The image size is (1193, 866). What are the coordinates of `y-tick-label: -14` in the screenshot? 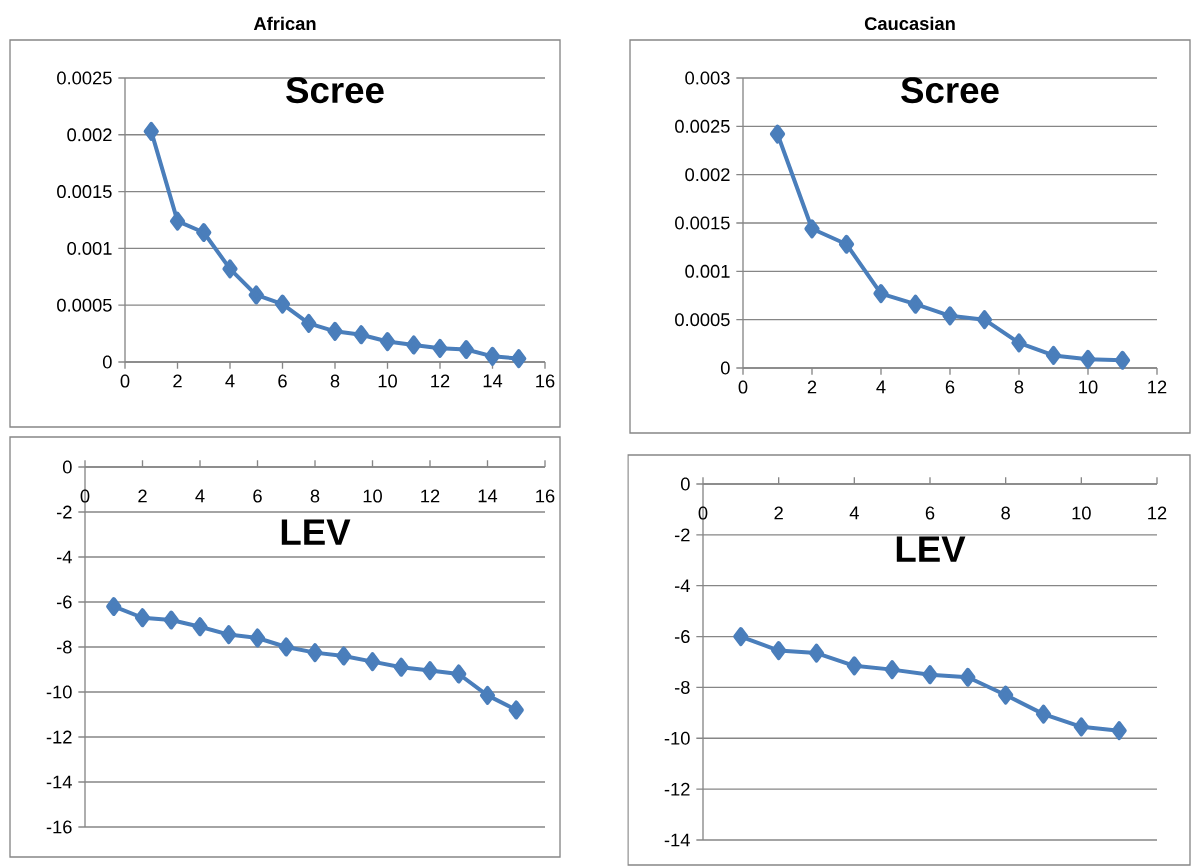 It's located at (59, 782).